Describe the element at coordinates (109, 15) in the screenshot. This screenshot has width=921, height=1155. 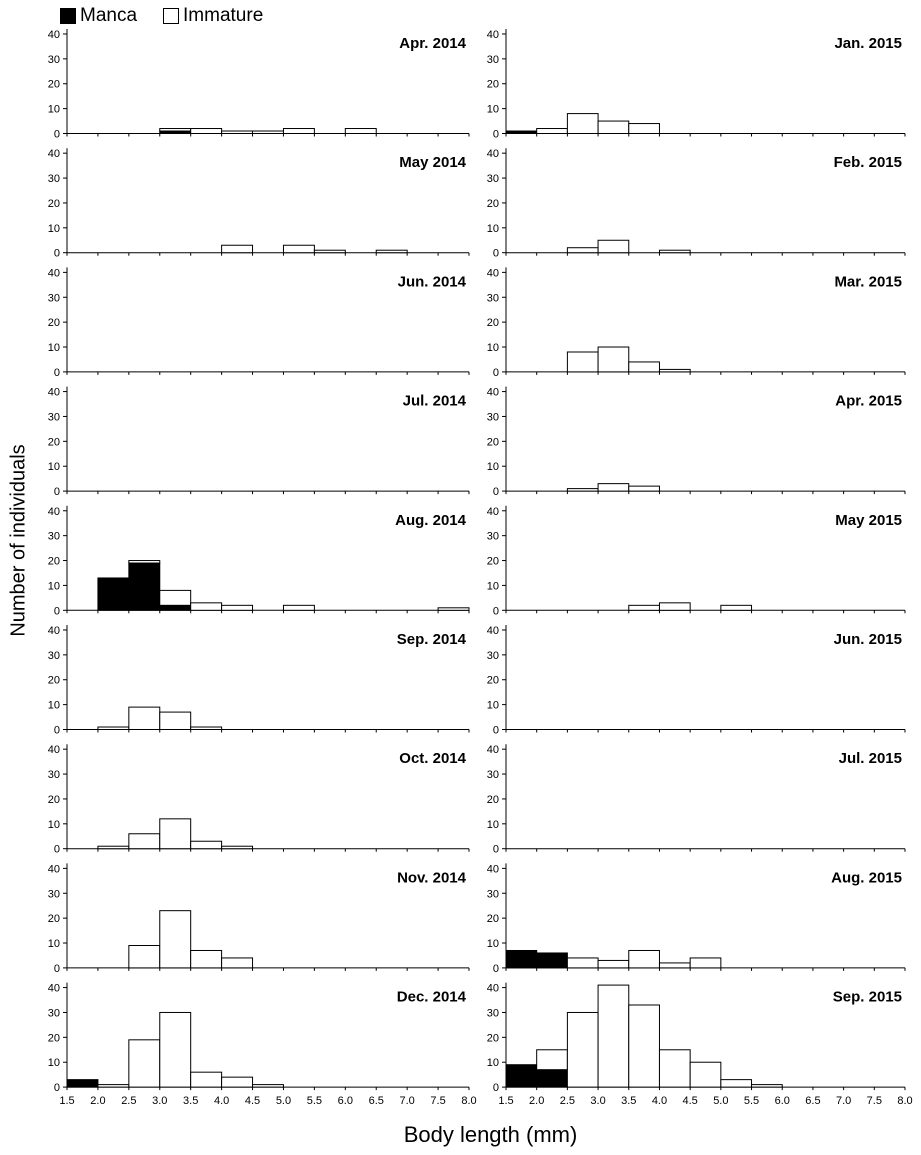
I see `legend-label-manca: Manca` at that location.